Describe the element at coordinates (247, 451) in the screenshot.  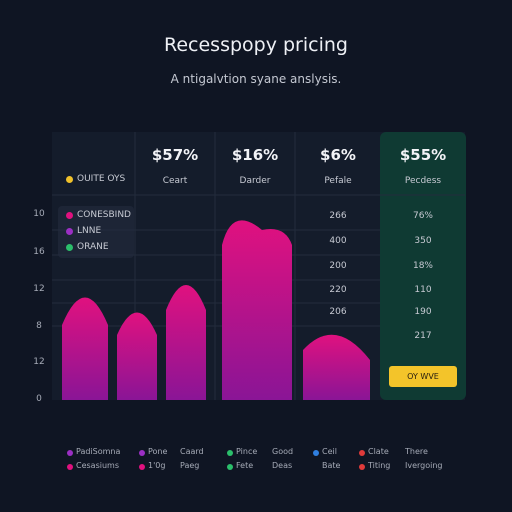
I see `footer-label: Pince` at that location.